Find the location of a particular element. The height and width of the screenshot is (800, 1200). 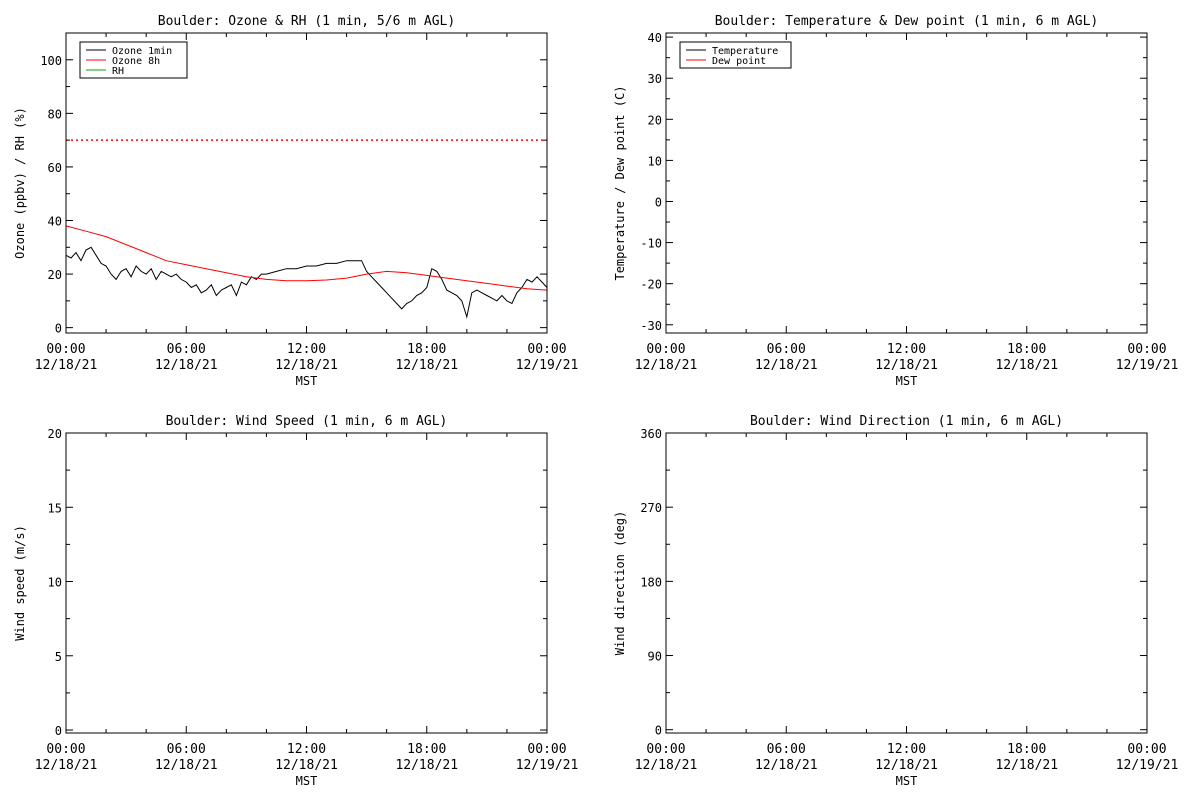

y-axis-label: Temperature / Dew point (C) is located at coordinates (620, 182).